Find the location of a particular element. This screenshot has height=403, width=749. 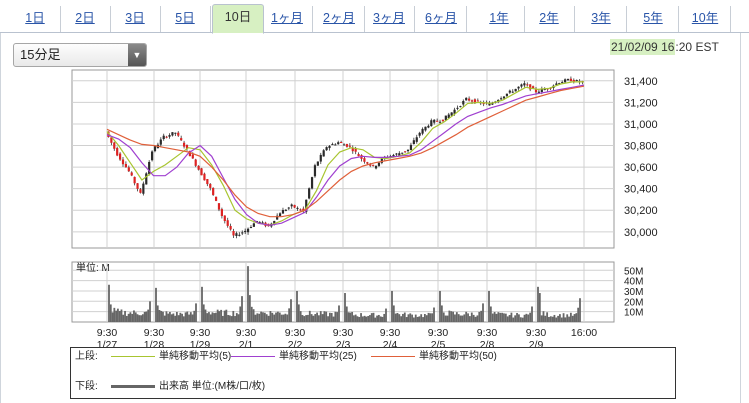

price-tick-label: 30,000 is located at coordinates (641, 233).